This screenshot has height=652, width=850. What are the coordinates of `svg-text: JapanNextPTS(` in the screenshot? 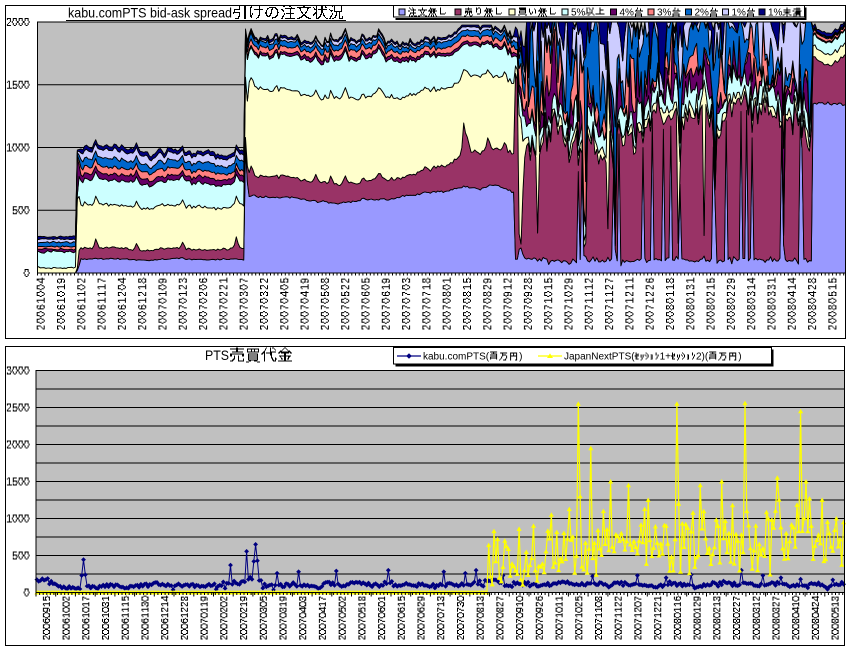 It's located at (599, 357).